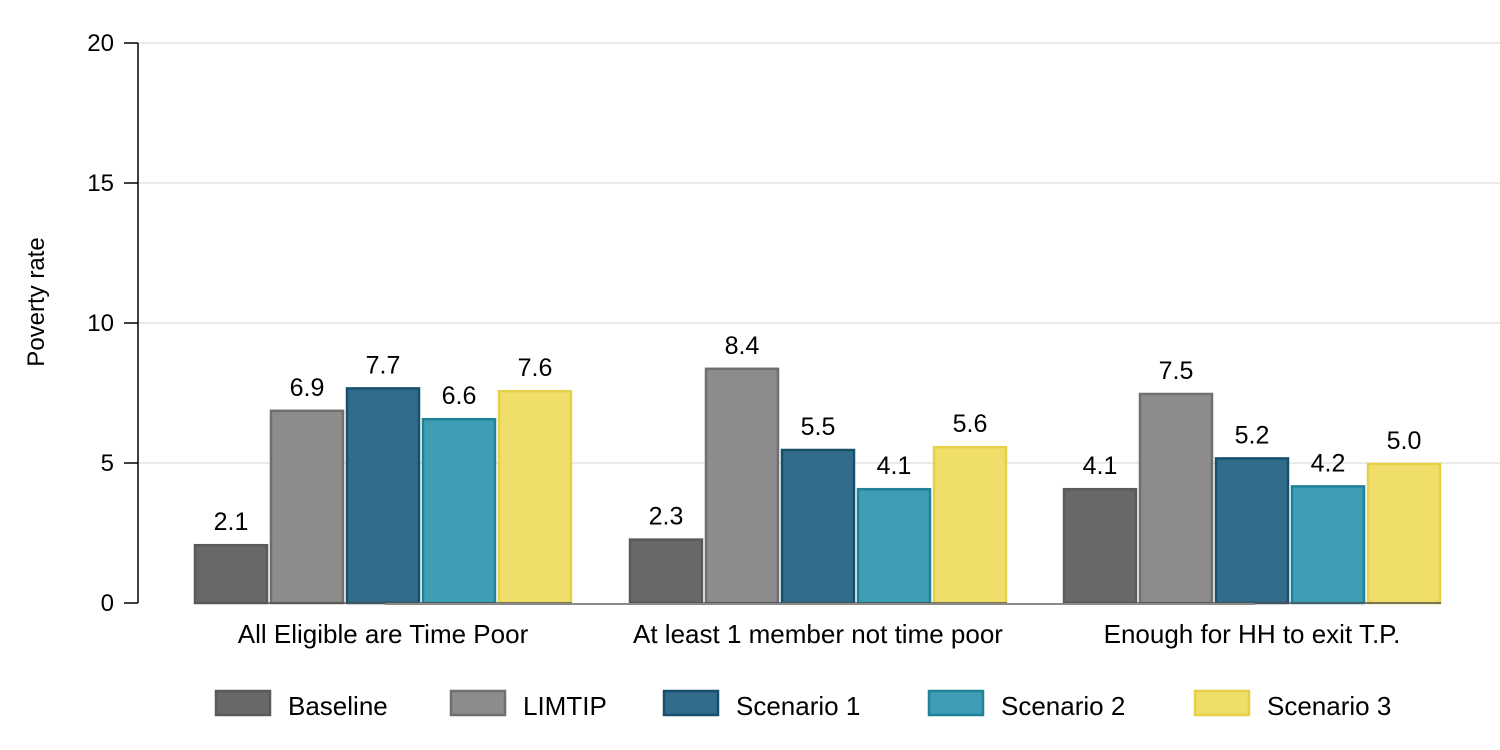 This screenshot has width=1500, height=750. I want to click on legend-swatch-limtip, so click(478, 703).